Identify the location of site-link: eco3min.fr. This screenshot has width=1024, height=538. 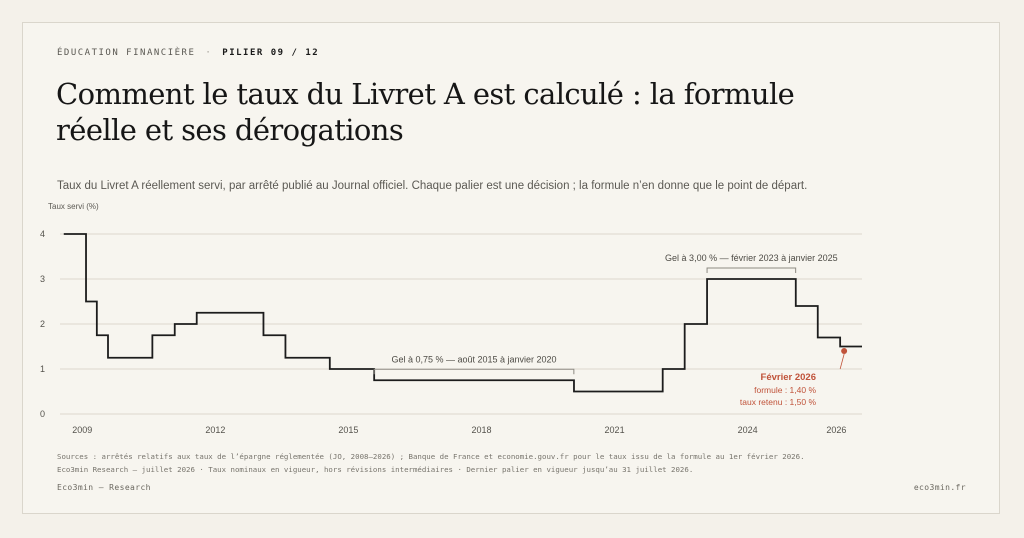
(939, 487).